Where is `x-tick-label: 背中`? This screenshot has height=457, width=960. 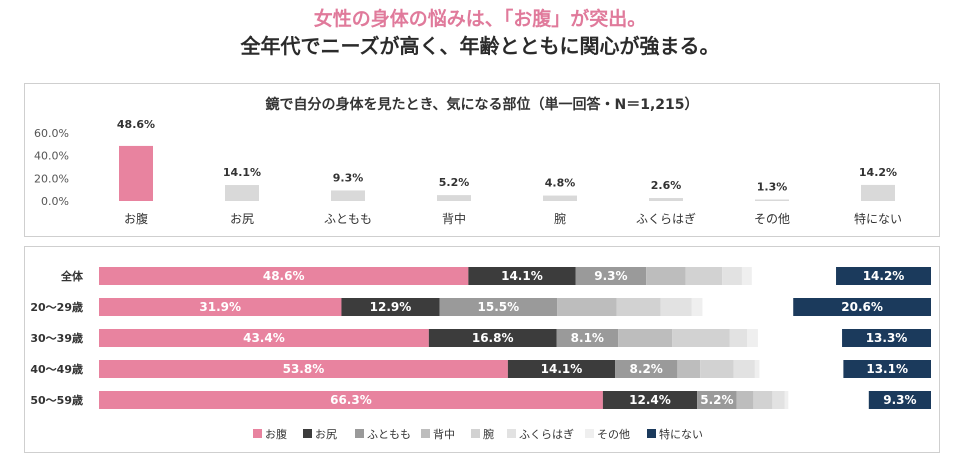 x-tick-label: 背中 is located at coordinates (454, 218).